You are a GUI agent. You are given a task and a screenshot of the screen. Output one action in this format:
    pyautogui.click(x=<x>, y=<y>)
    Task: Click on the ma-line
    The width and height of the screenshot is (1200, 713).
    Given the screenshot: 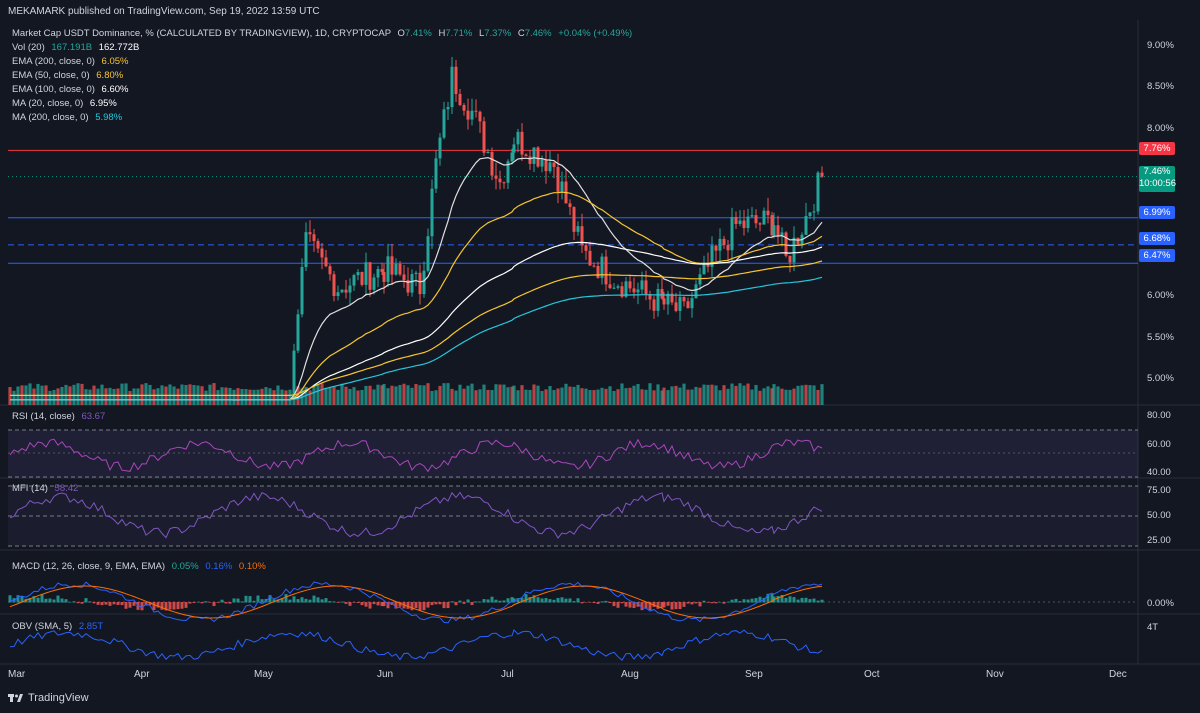 What is the action you would take?
    pyautogui.click(x=416, y=338)
    